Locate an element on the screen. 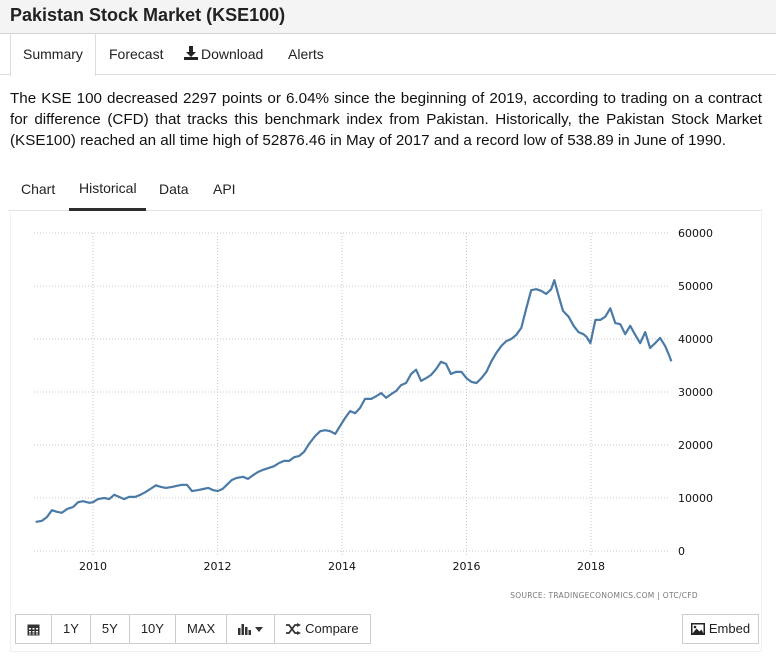  date-range-button is located at coordinates (34, 629).